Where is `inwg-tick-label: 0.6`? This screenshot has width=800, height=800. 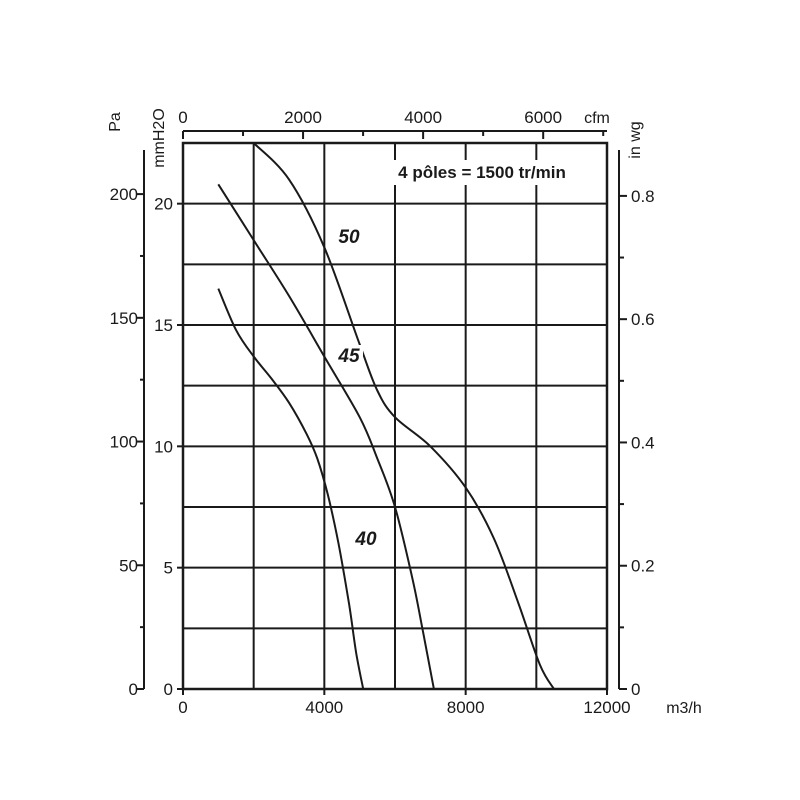
inwg-tick-label: 0.6 is located at coordinates (643, 319).